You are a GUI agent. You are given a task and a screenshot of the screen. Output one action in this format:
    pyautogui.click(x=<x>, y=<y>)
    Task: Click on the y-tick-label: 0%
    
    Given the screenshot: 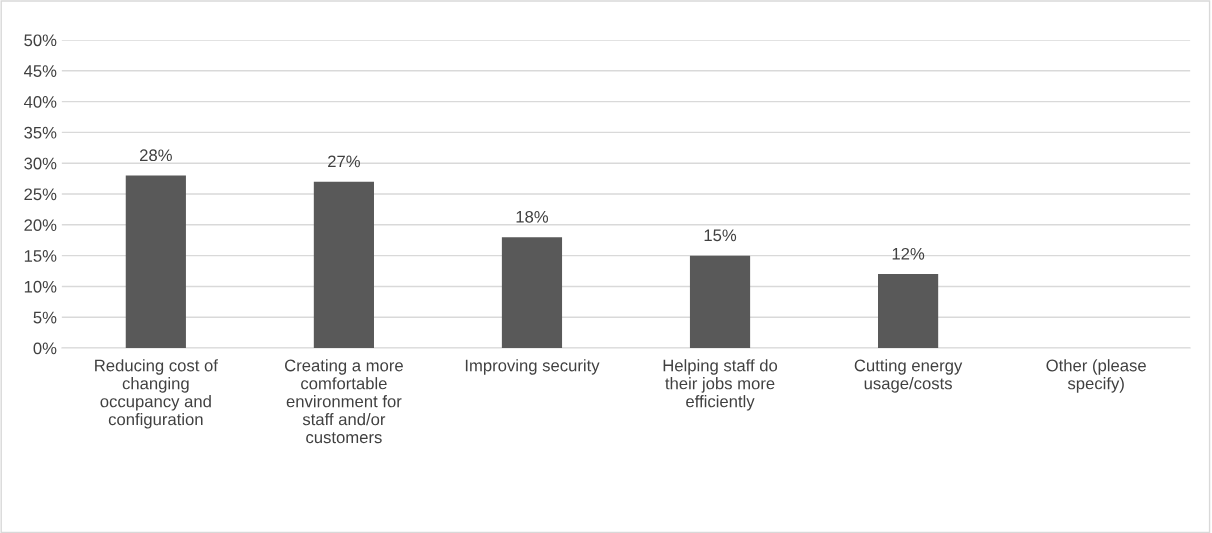 What is the action you would take?
    pyautogui.click(x=45, y=348)
    